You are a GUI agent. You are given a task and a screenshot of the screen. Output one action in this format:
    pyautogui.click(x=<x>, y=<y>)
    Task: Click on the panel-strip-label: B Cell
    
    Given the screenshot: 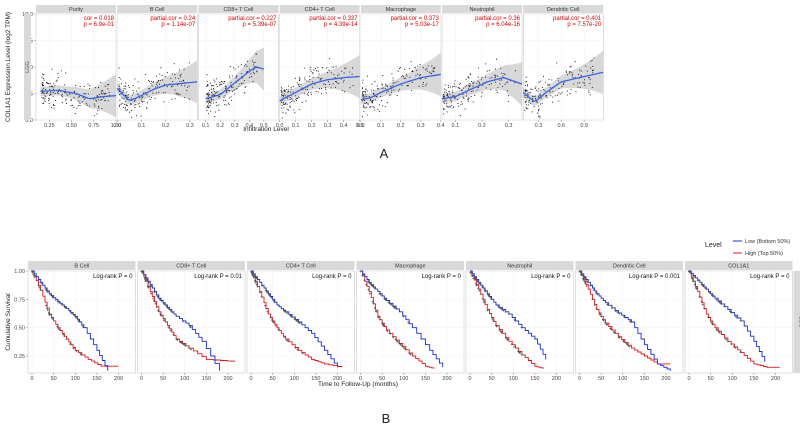 What is the action you would take?
    pyautogui.click(x=81, y=267)
    